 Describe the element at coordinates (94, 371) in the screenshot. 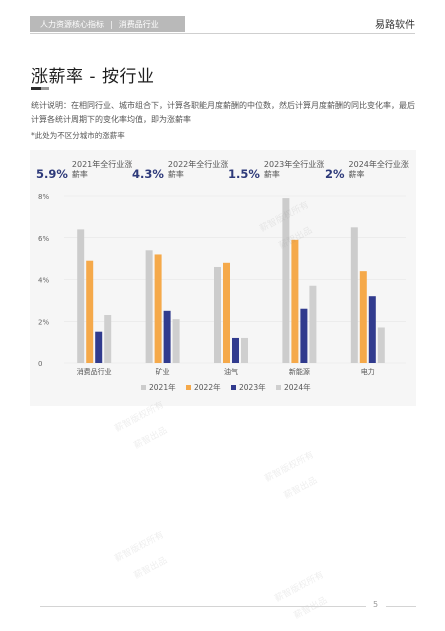

I see `x-tick-label: 消费品行业` at that location.